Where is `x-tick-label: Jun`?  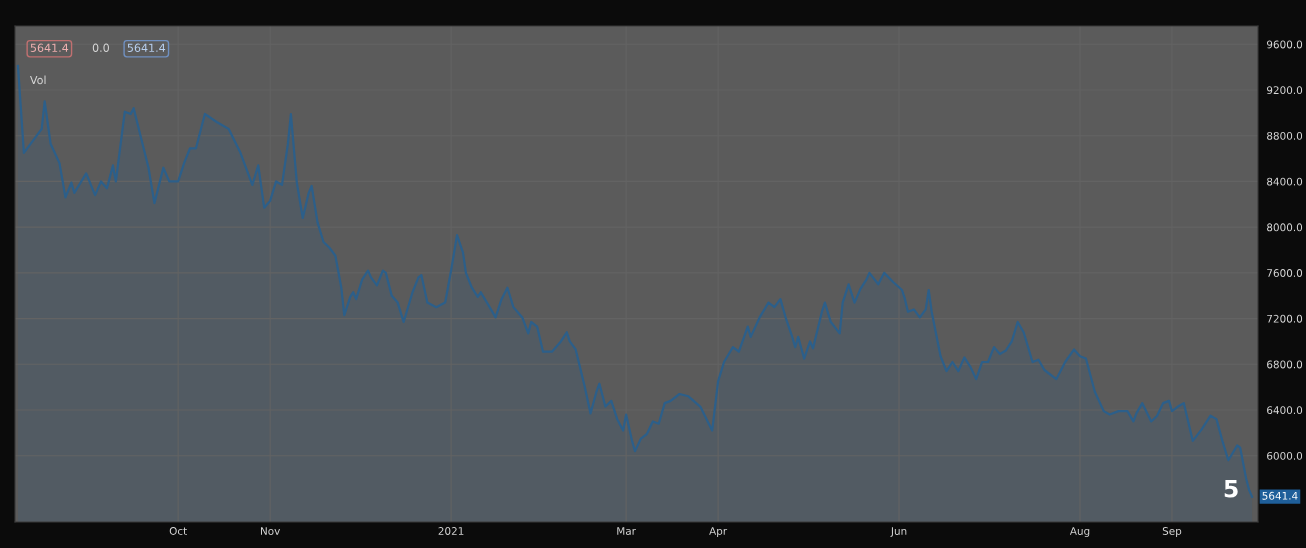 x-tick-label: Jun is located at coordinates (898, 532).